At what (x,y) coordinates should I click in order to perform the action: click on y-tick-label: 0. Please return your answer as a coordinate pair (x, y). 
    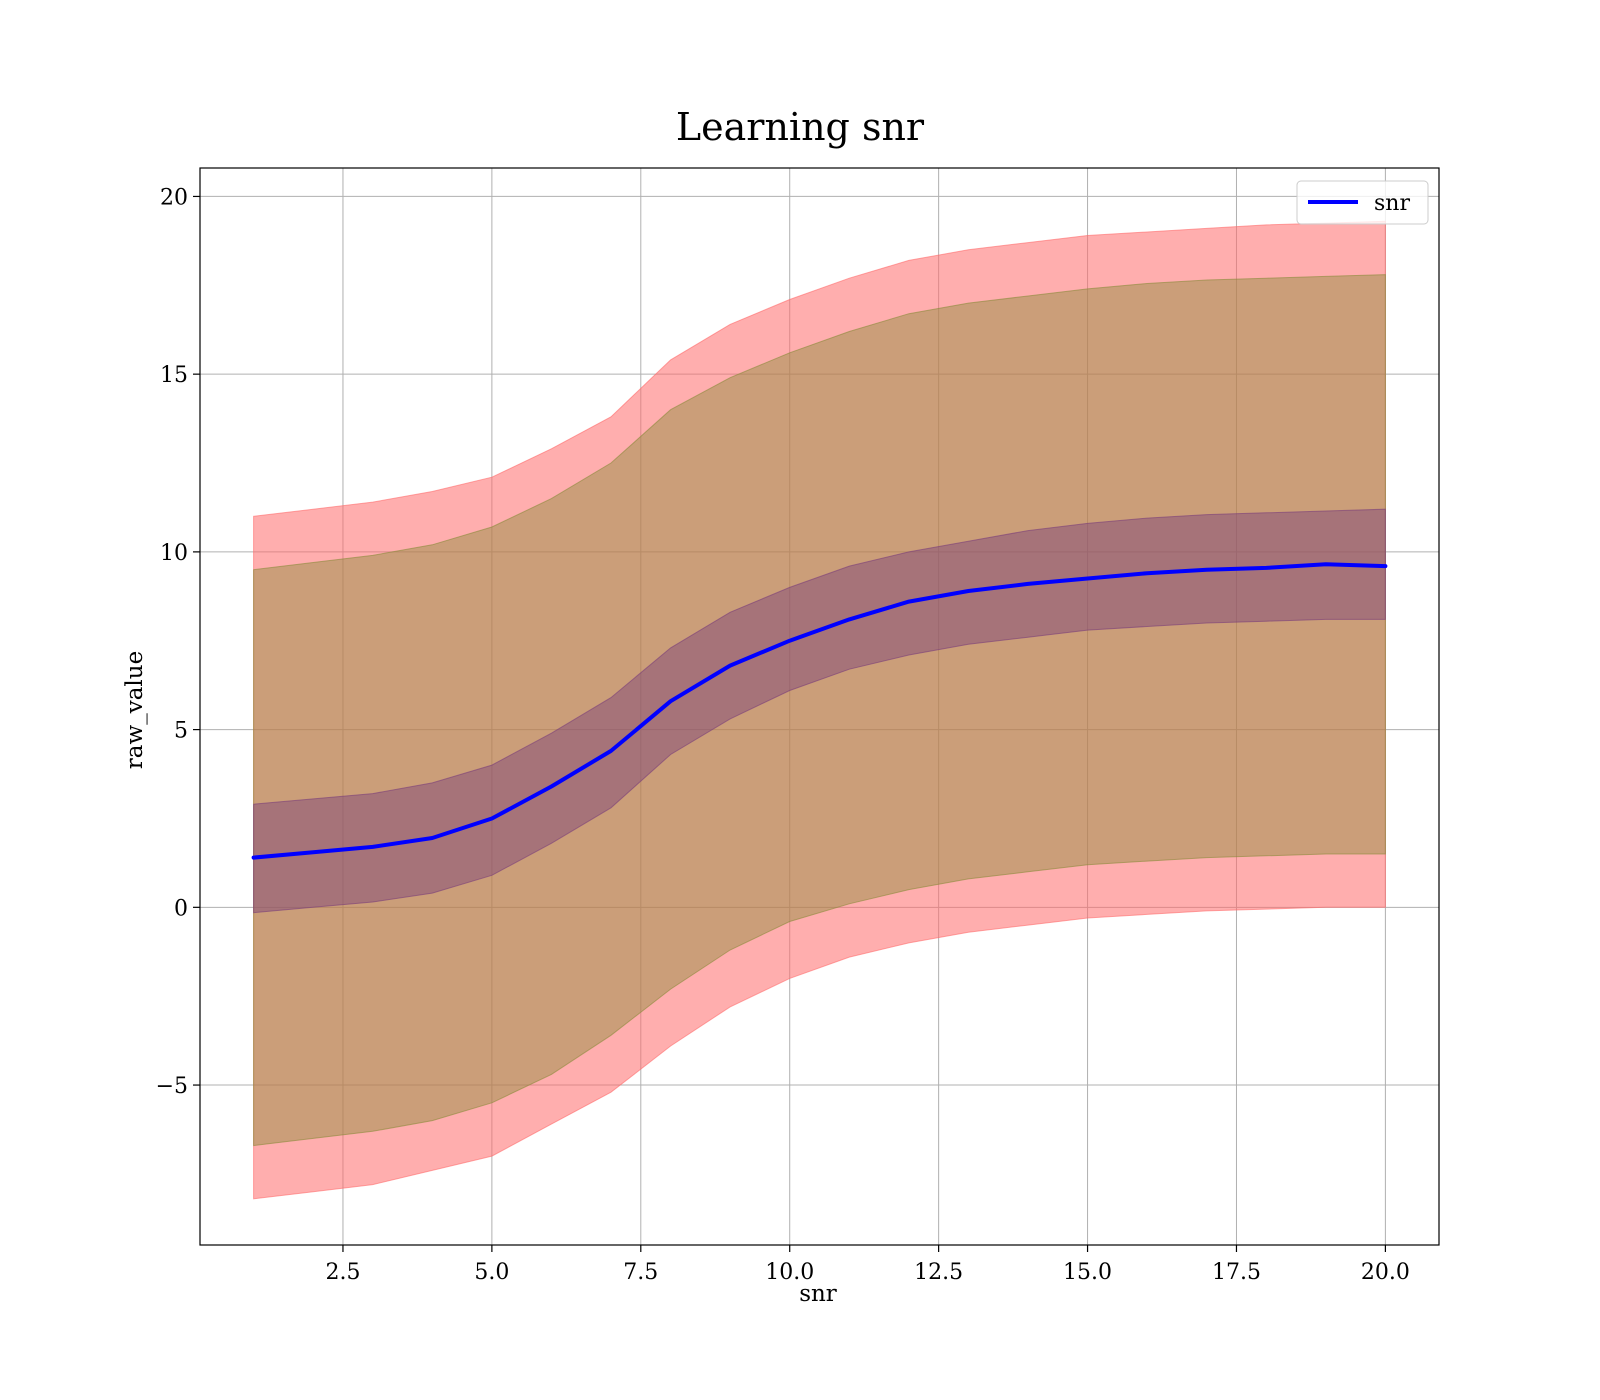
    Looking at the image, I should click on (181, 908).